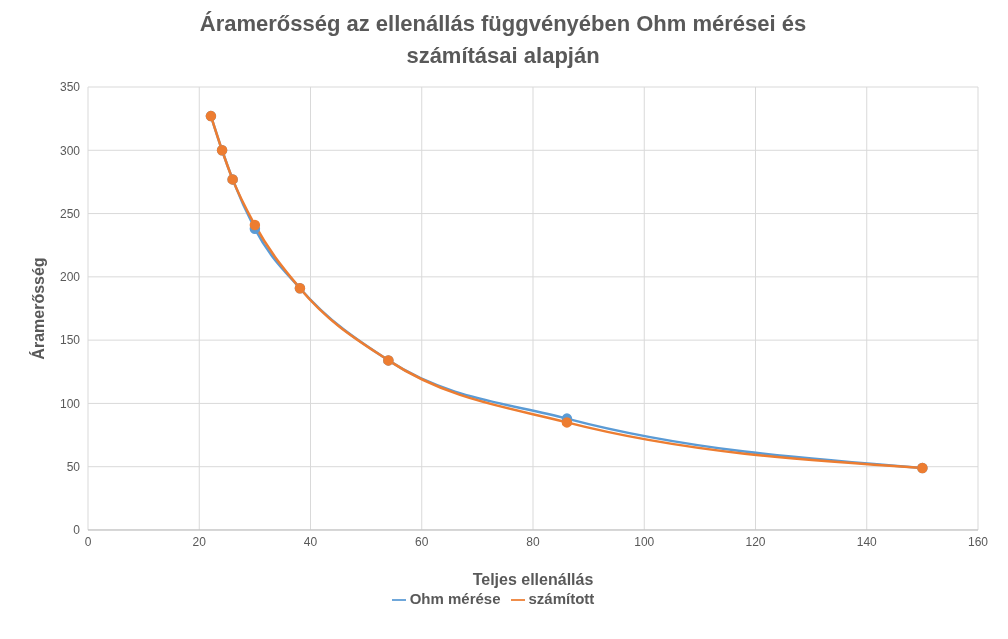 The width and height of the screenshot is (1008, 639). Describe the element at coordinates (70, 340) in the screenshot. I see `y-tick-label: 150` at that location.